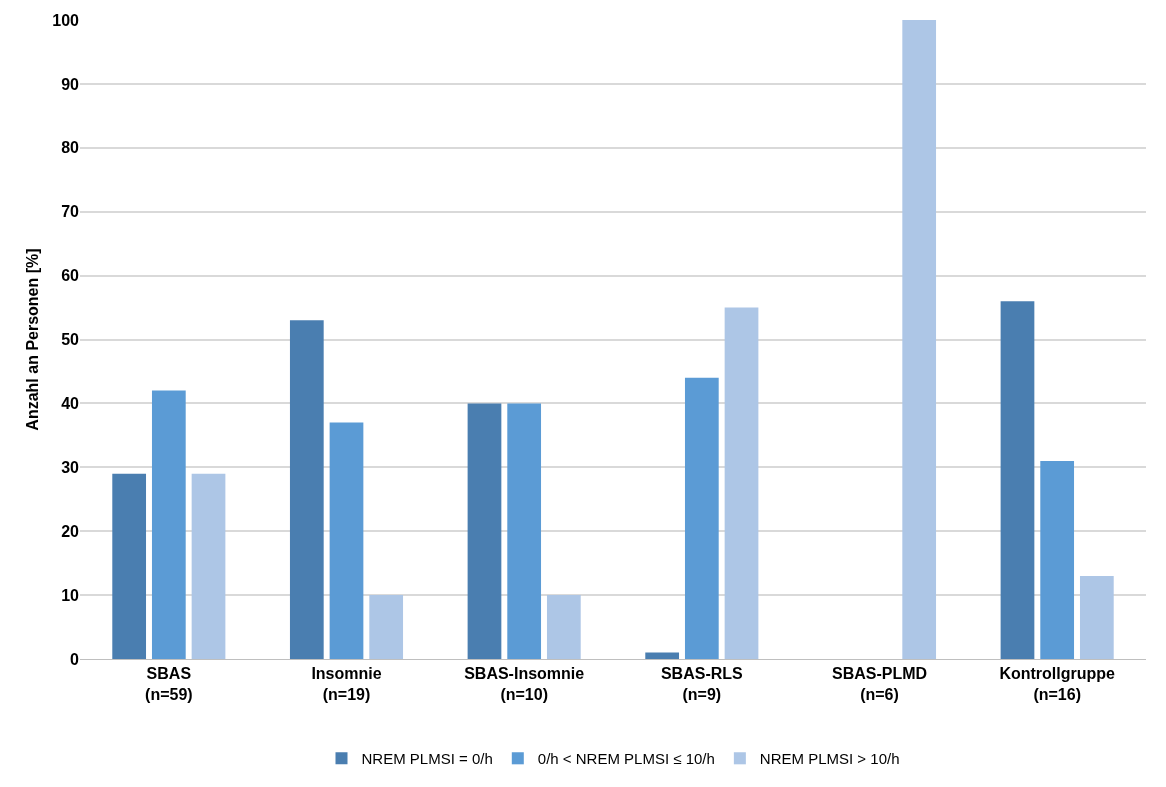 This screenshot has height=787, width=1166. Describe the element at coordinates (66, 20) in the screenshot. I see `y-tick-label: 100` at that location.